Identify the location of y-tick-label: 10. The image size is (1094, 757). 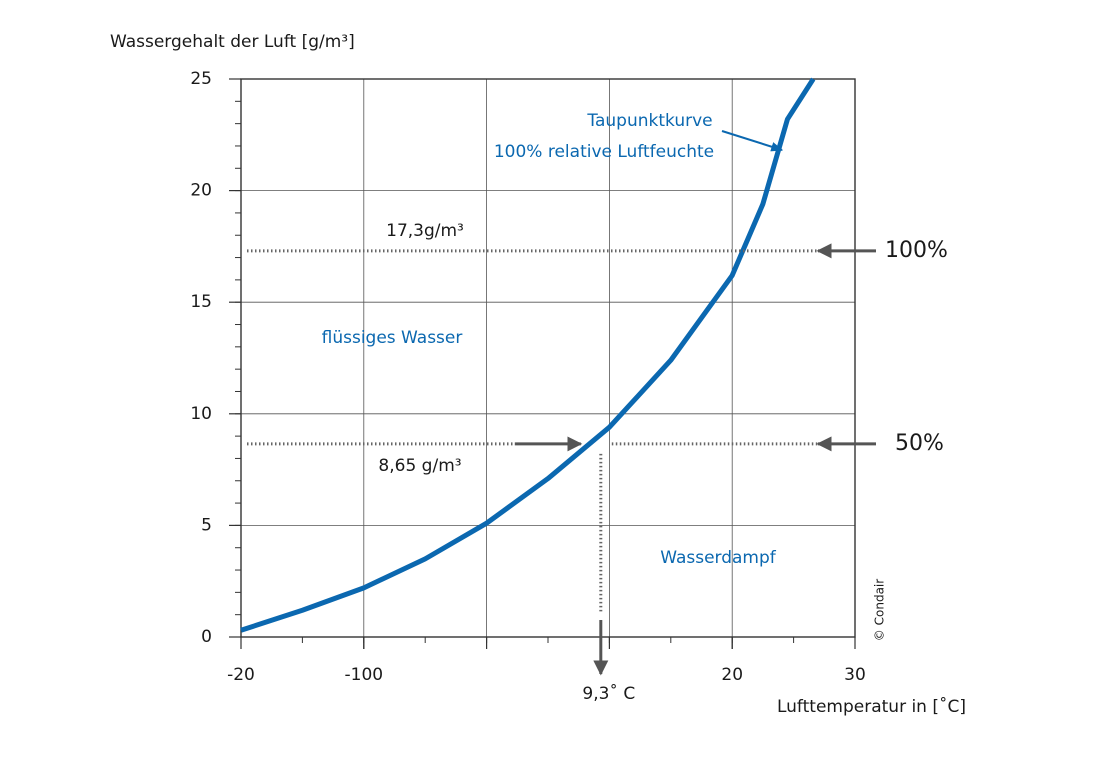
(201, 414).